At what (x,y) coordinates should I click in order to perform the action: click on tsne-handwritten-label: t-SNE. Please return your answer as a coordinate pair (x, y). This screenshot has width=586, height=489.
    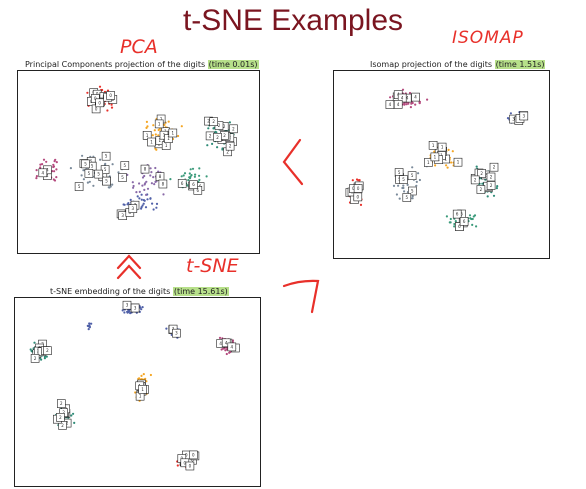
    Looking at the image, I should click on (212, 266).